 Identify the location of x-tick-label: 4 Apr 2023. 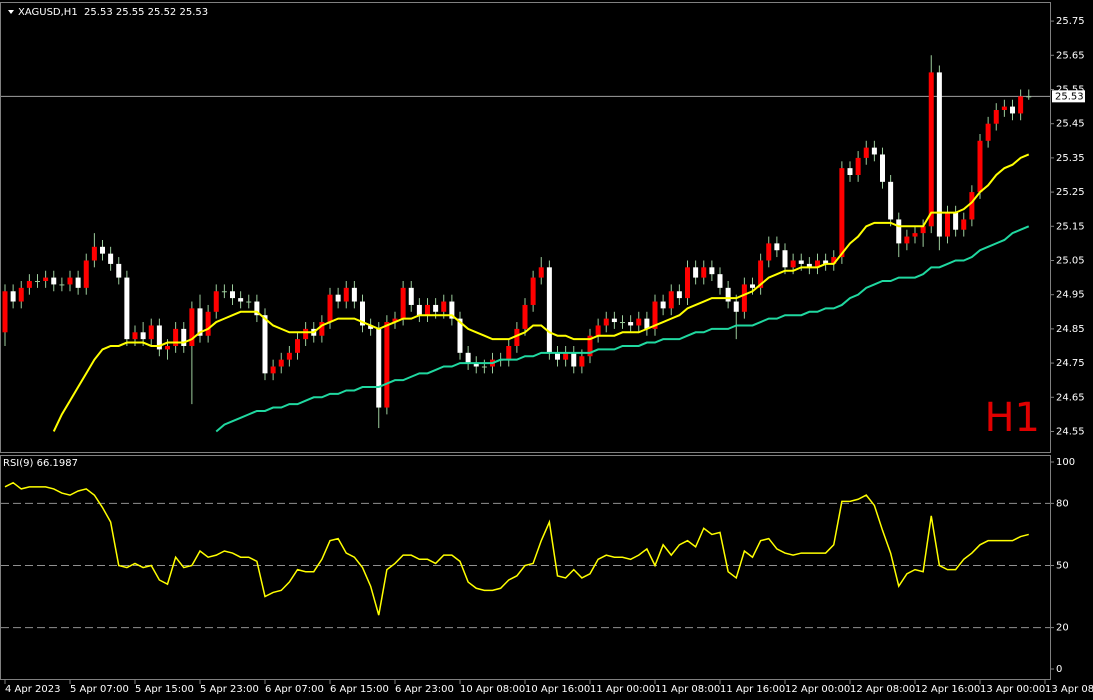
(32, 689).